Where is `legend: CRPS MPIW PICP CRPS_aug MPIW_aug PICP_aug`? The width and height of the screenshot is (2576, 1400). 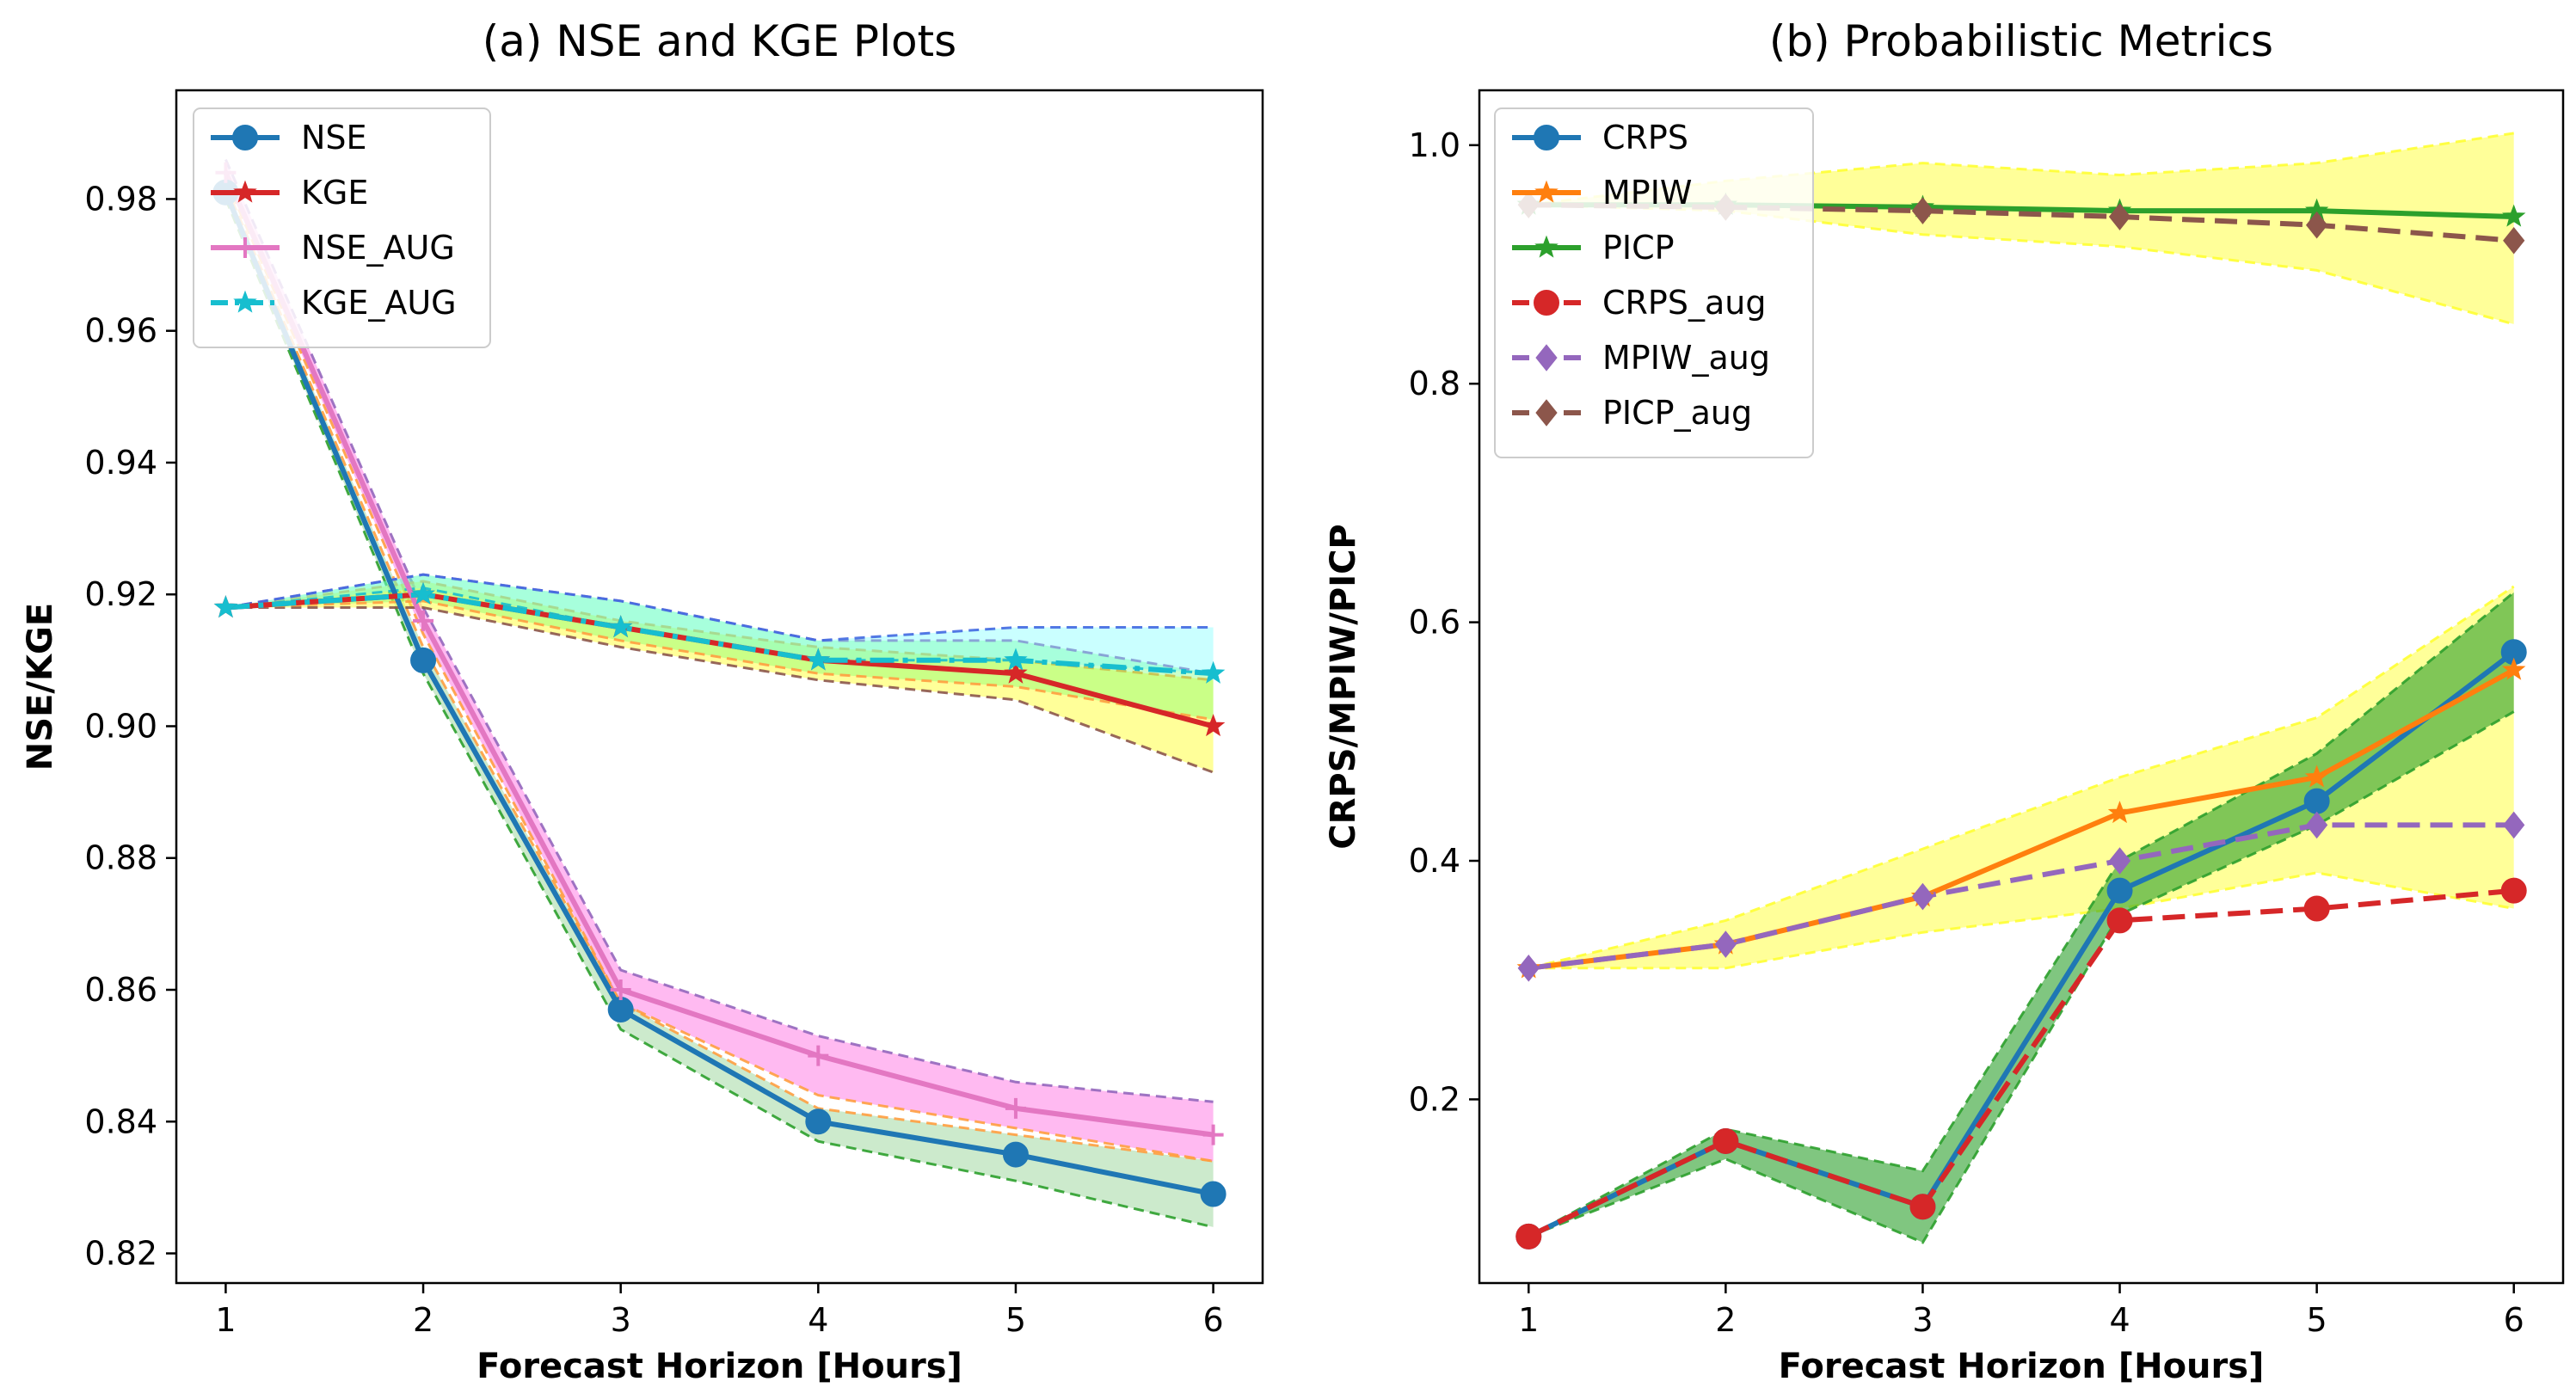
legend: CRPS MPIW PICP CRPS_aug MPIW_aug PICP_aug is located at coordinates (1654, 282).